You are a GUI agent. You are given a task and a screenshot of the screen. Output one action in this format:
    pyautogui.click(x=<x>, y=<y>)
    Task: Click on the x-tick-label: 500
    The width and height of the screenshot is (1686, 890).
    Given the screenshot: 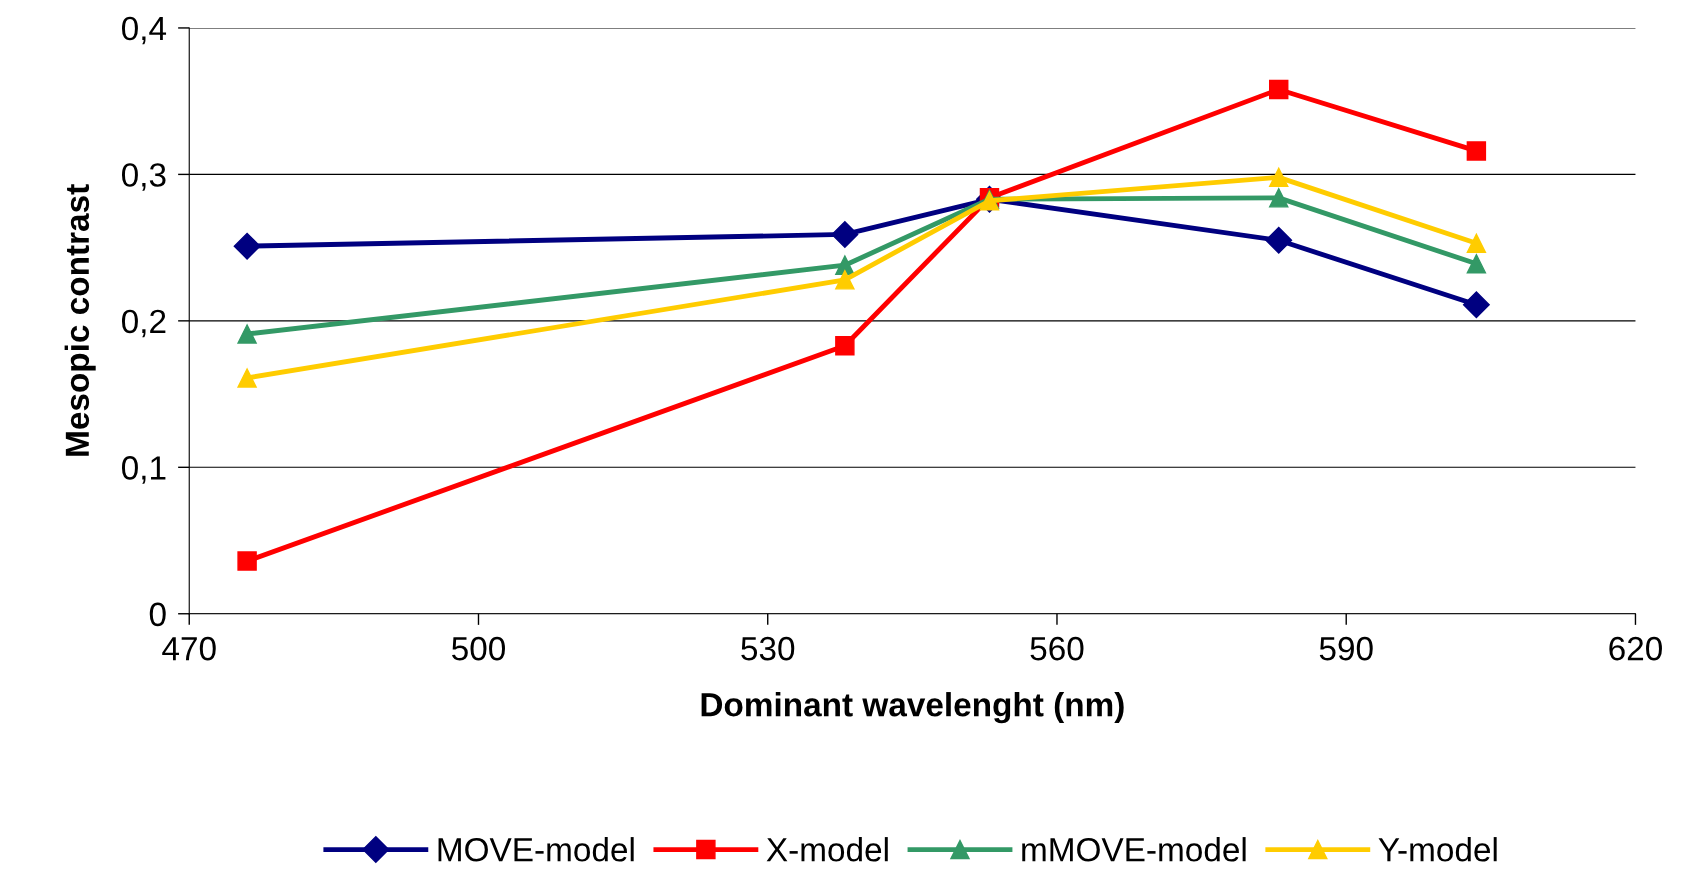 What is the action you would take?
    pyautogui.click(x=478, y=648)
    